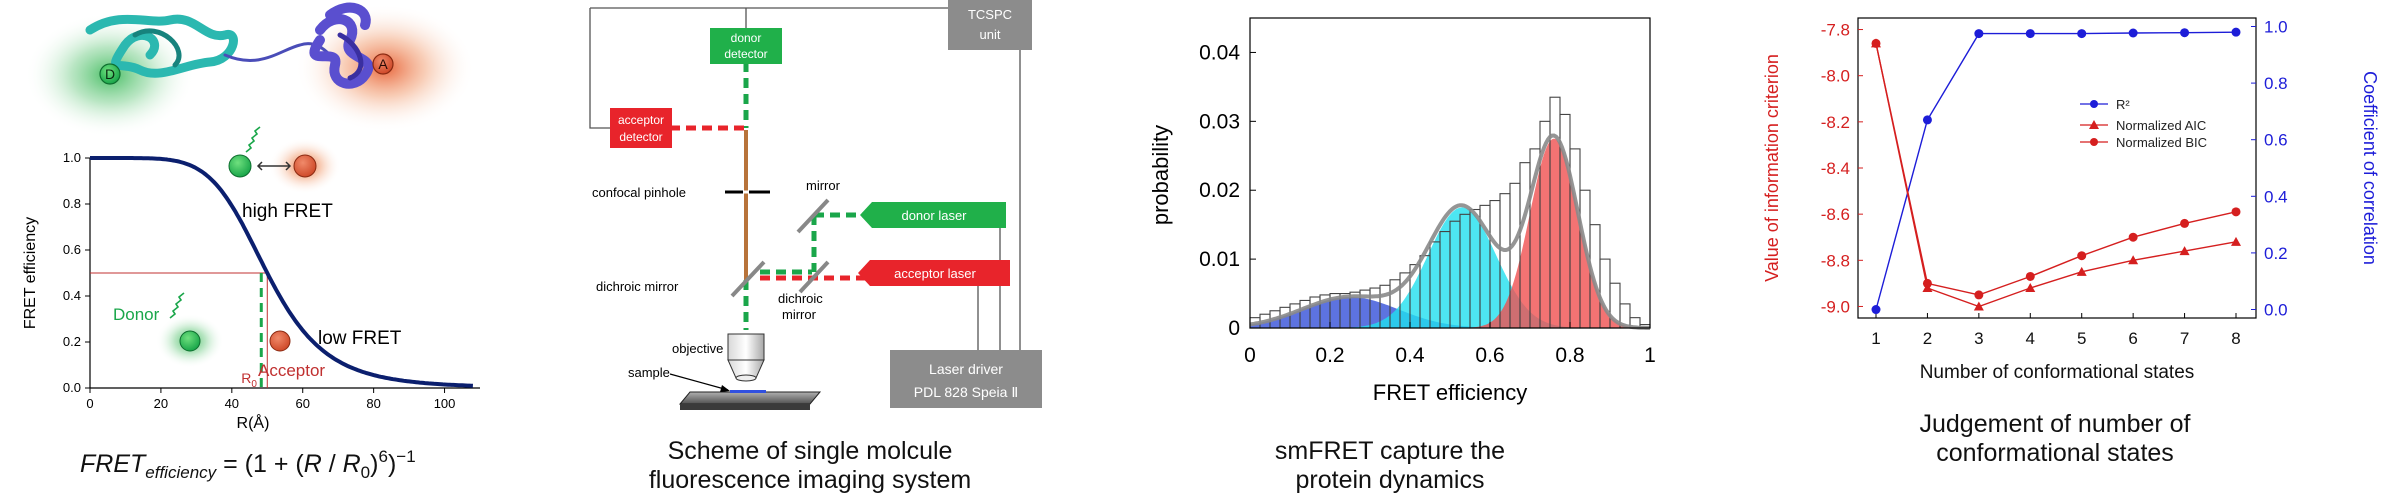 This screenshot has width=2400, height=497. Describe the element at coordinates (800, 298) in the screenshot. I see `dichroic-mirror-right-line1: dichroic` at that location.